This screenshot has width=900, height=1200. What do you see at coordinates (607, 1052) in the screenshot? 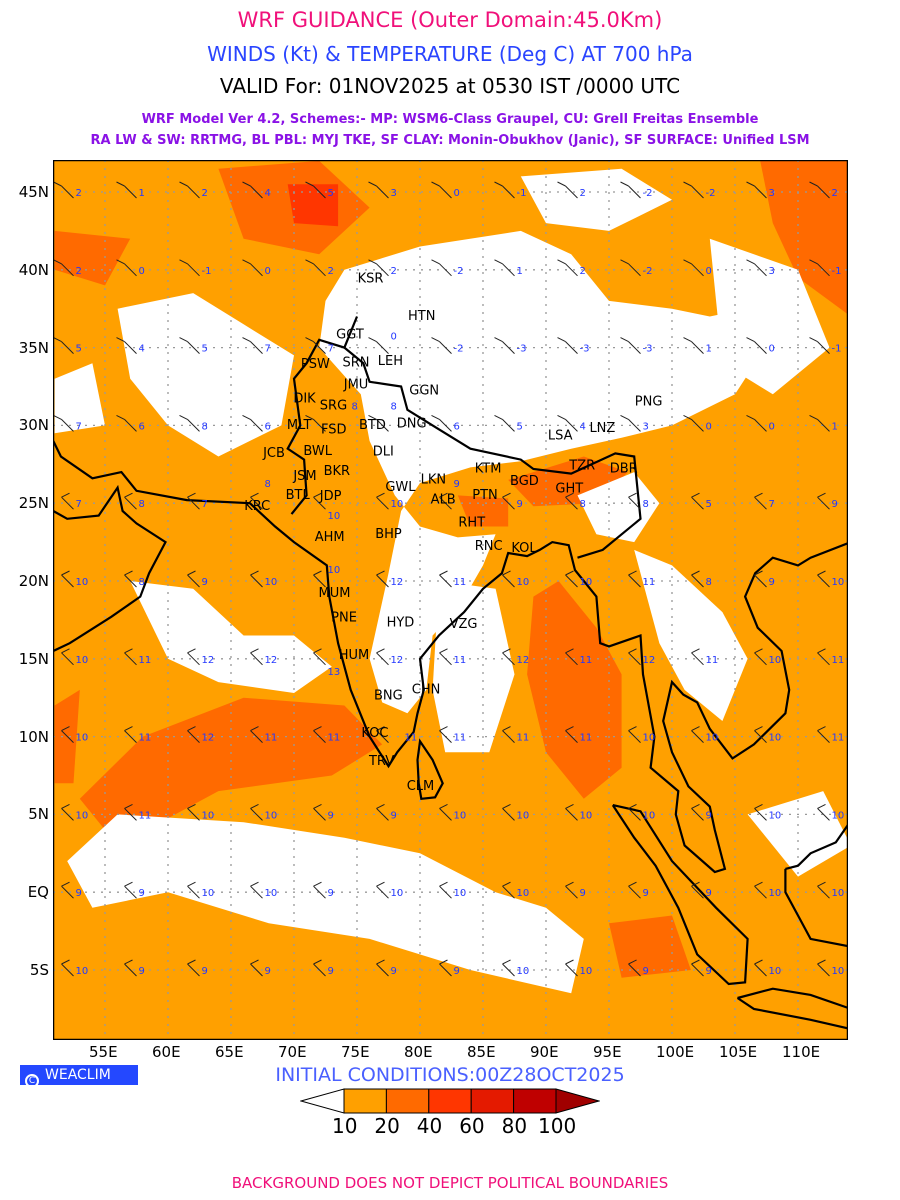
I see `lon-label: 95E` at bounding box center [607, 1052].